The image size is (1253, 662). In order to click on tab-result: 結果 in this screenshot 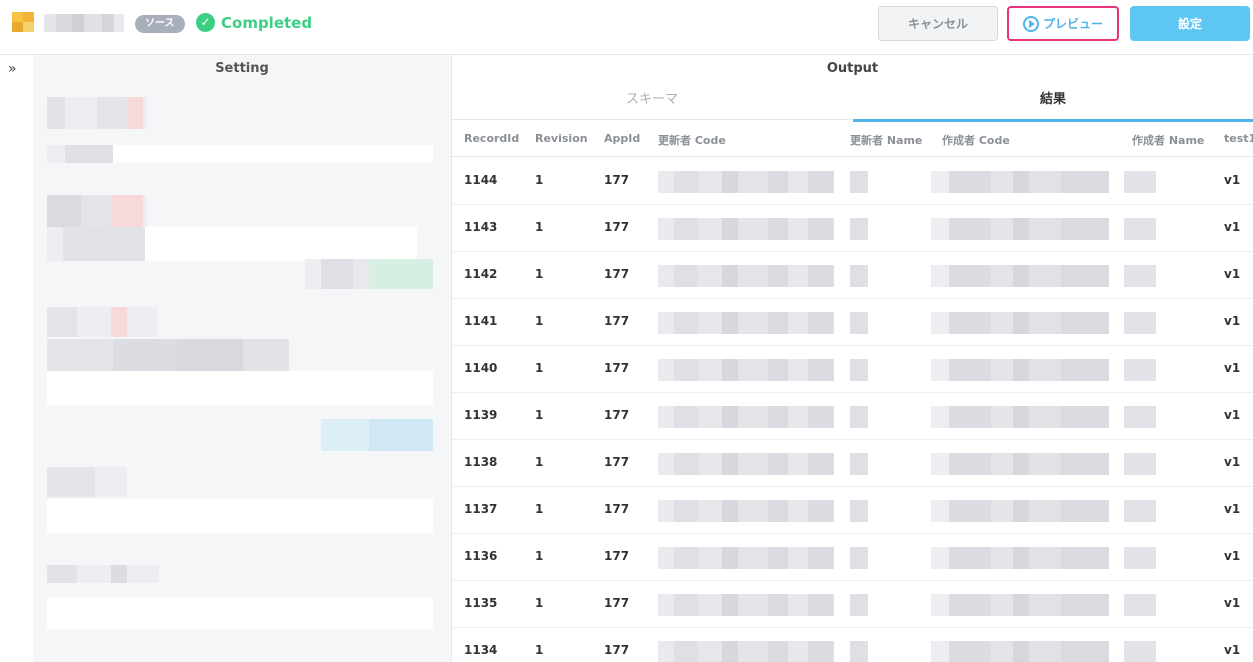, I will do `click(1053, 105)`.